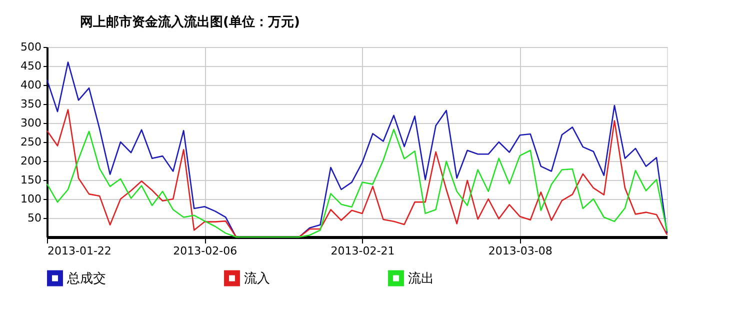 The height and width of the screenshot is (330, 739). Describe the element at coordinates (31, 104) in the screenshot. I see `y-tick-label: 350` at that location.